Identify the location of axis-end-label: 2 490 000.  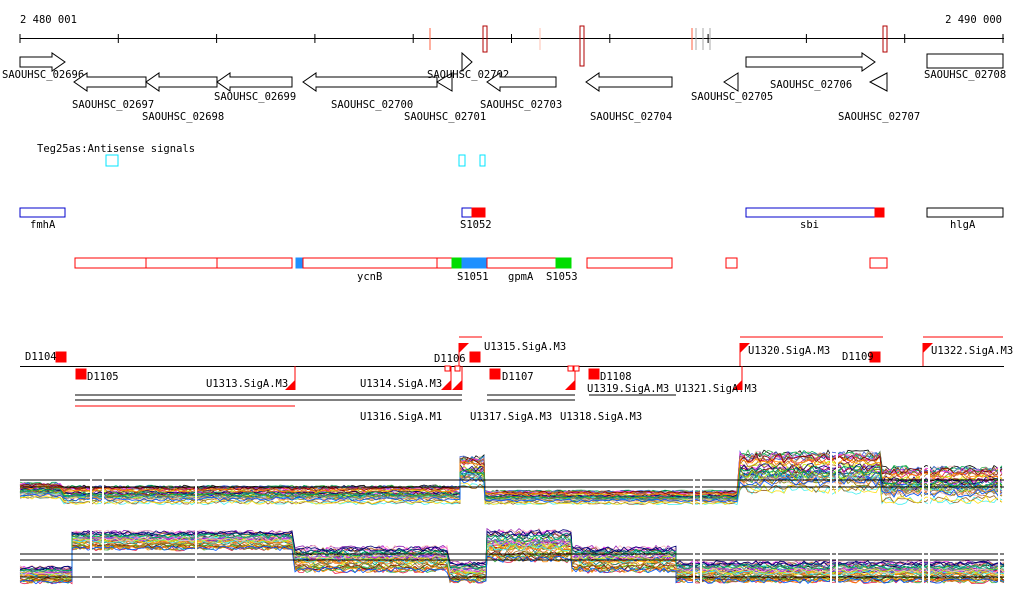
(973, 20).